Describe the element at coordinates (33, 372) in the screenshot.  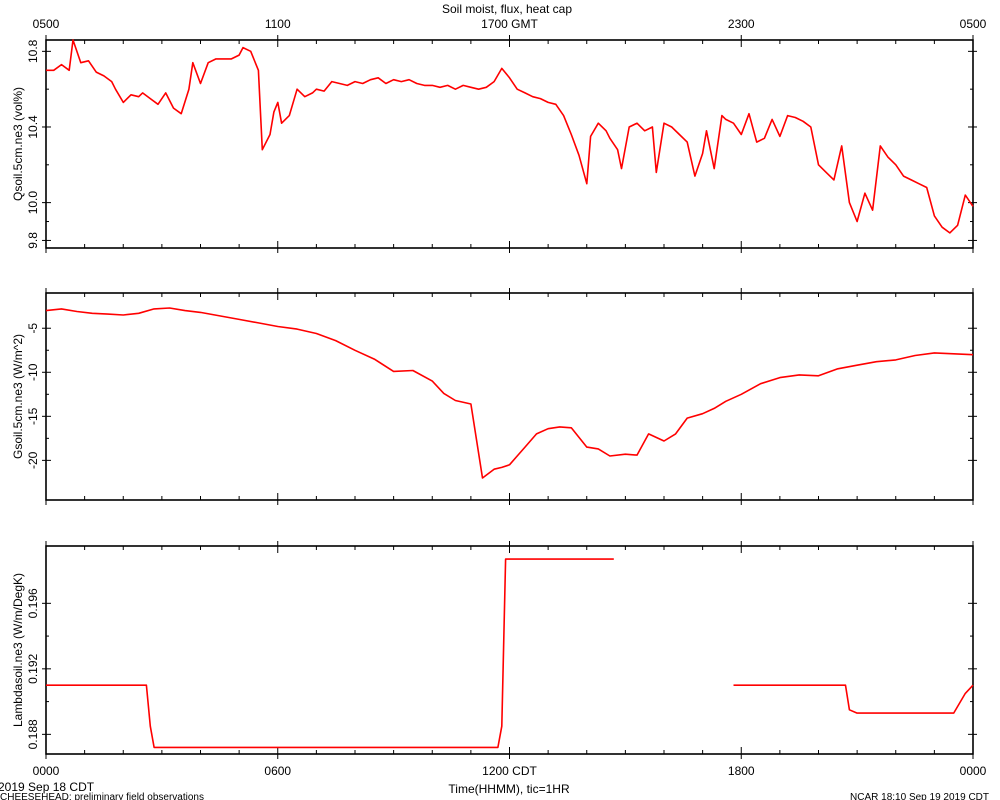
I see `y-tick-label: -10` at that location.